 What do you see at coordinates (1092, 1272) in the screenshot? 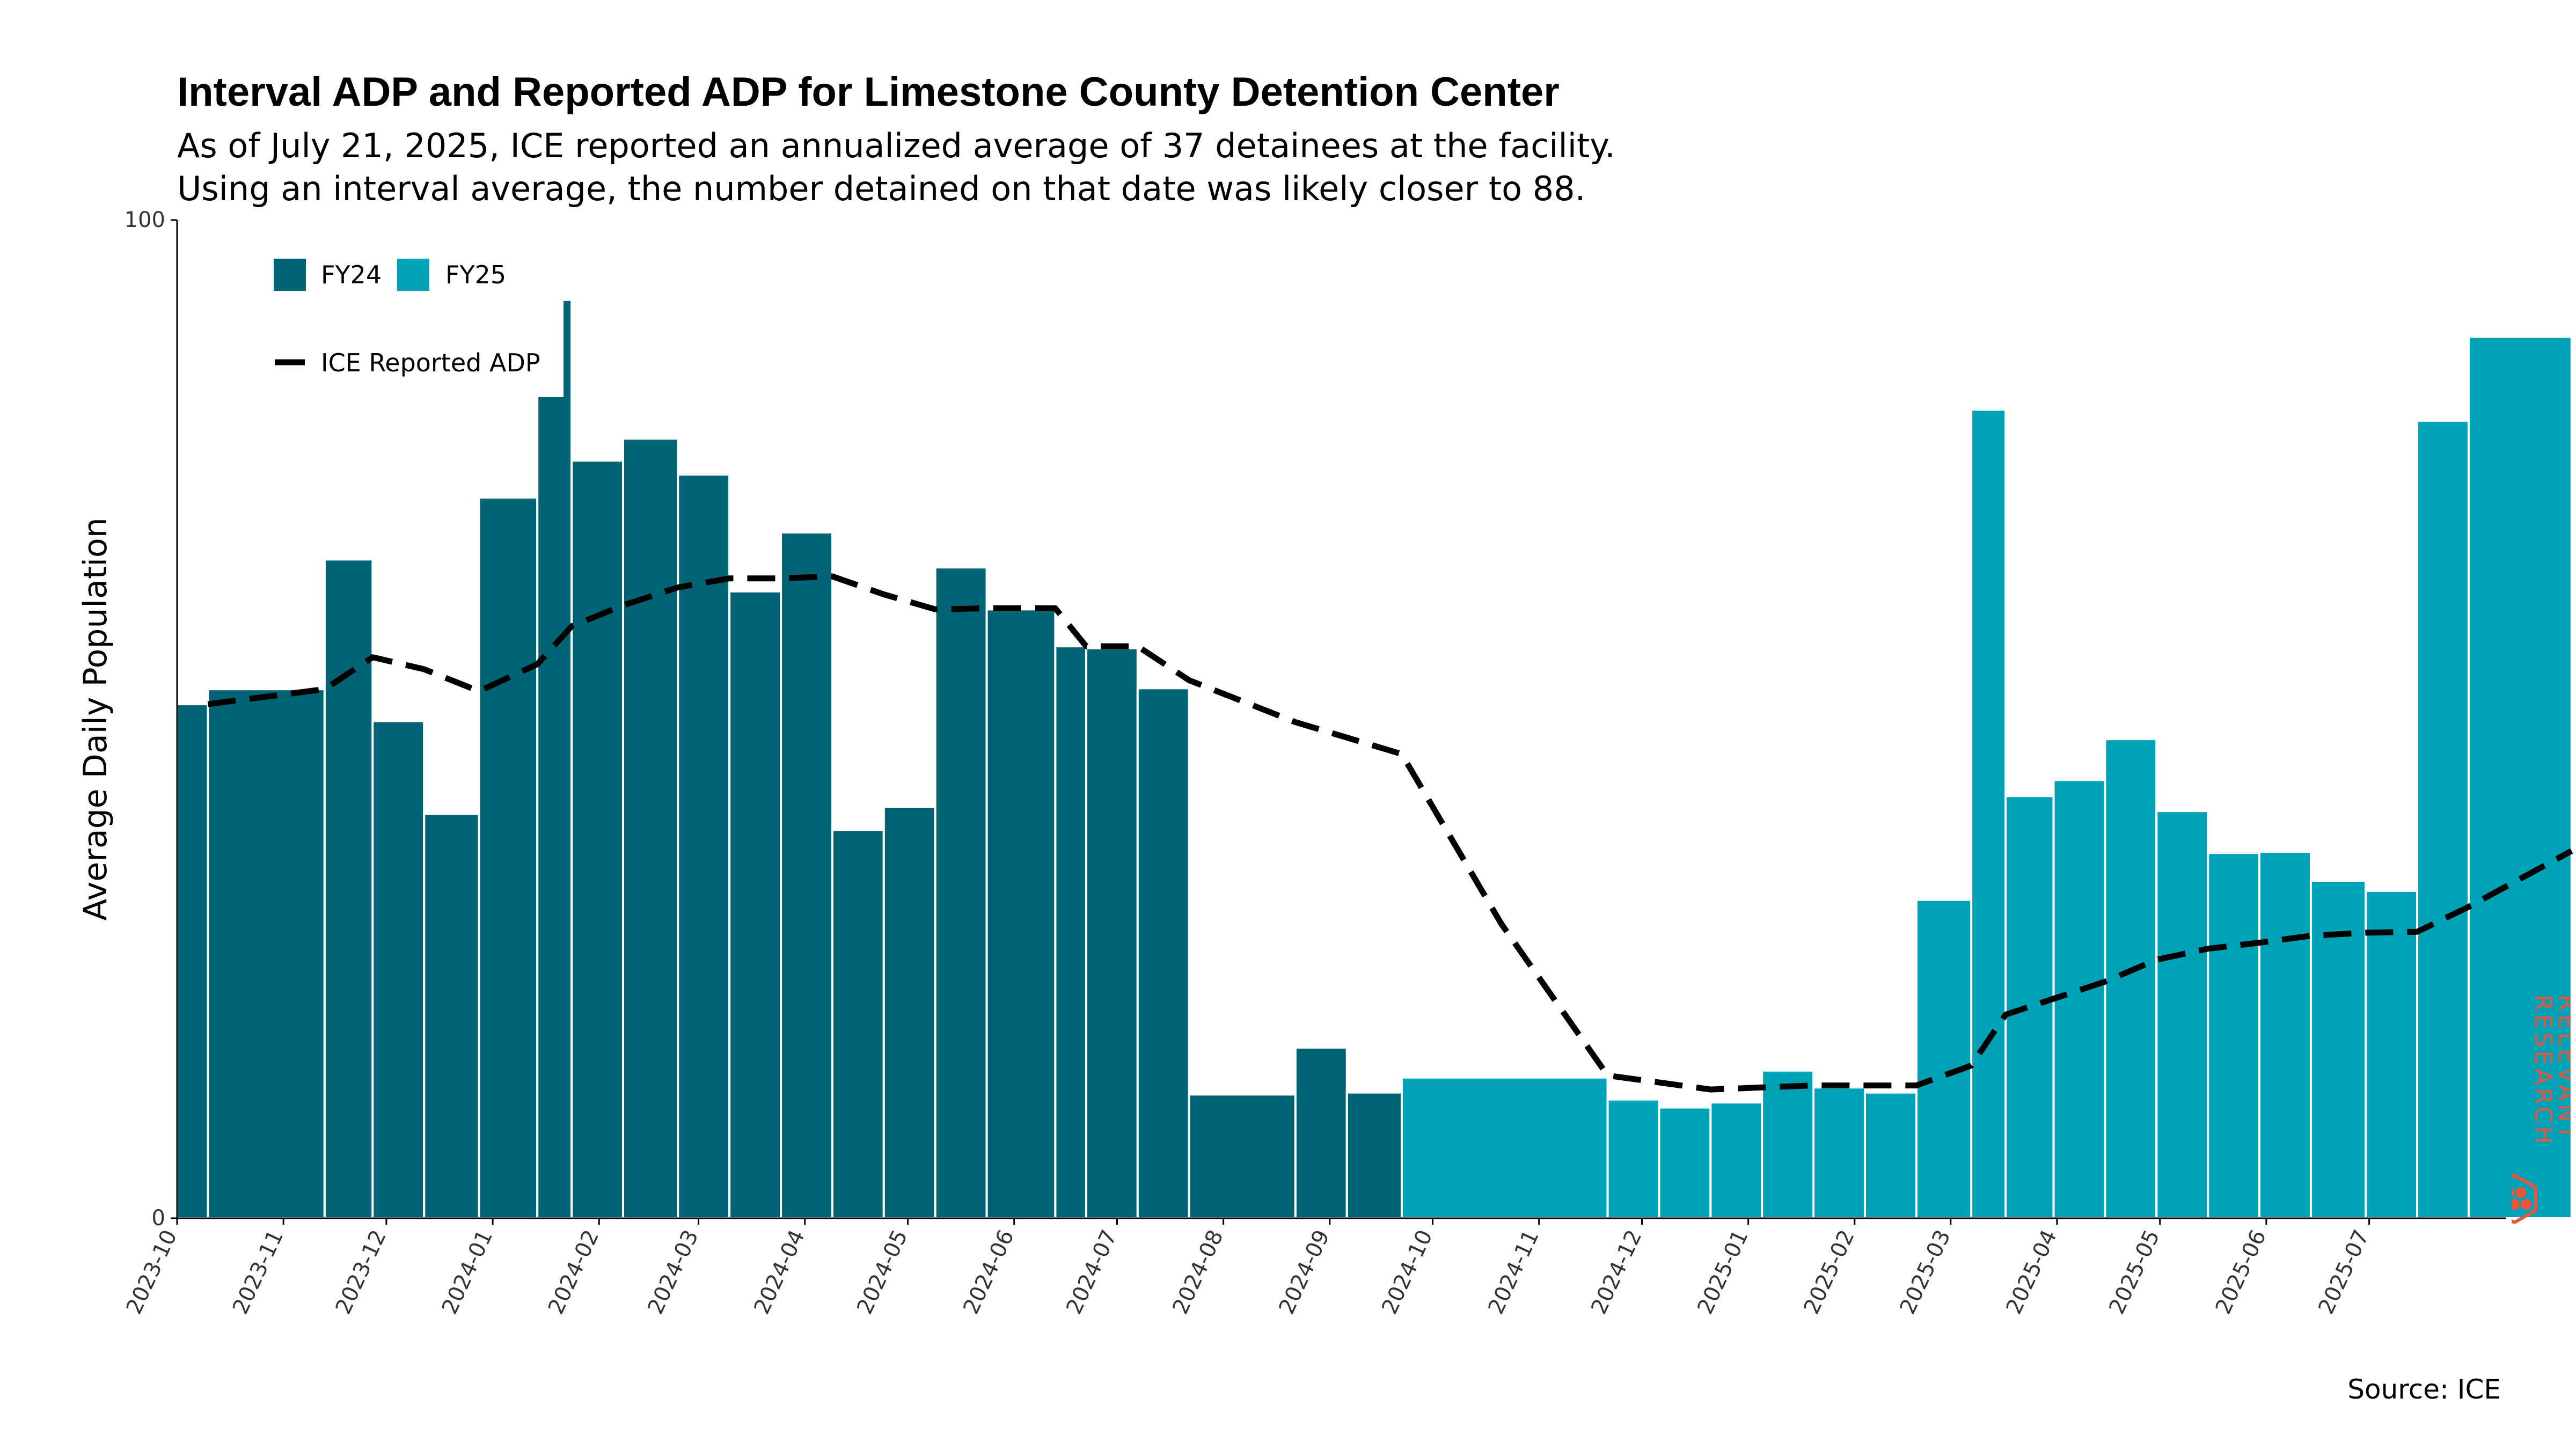
I see `x-tick-label-2024-07: 2024-07` at bounding box center [1092, 1272].